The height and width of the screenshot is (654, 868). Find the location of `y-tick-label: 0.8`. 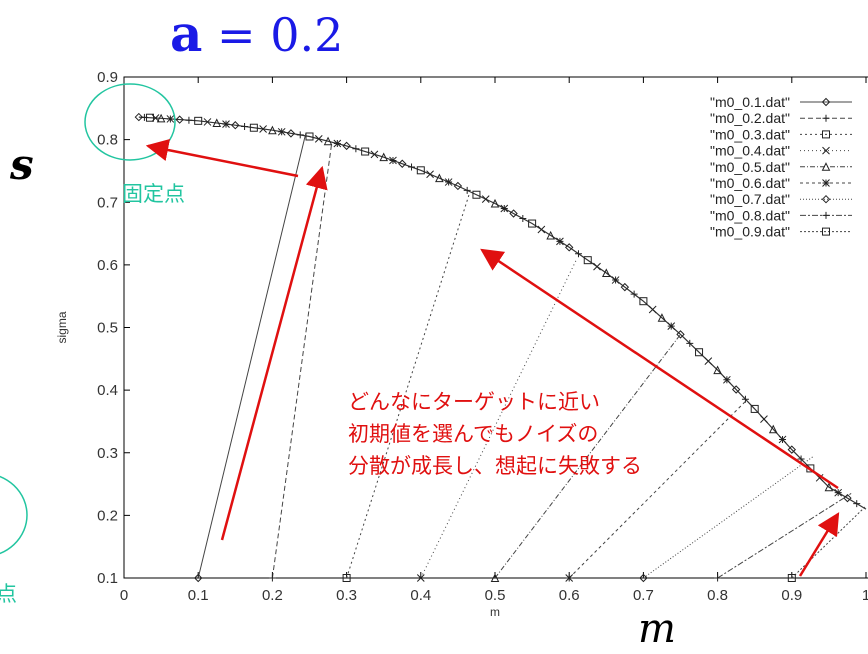

y-tick-label: 0.8 is located at coordinates (107, 140).